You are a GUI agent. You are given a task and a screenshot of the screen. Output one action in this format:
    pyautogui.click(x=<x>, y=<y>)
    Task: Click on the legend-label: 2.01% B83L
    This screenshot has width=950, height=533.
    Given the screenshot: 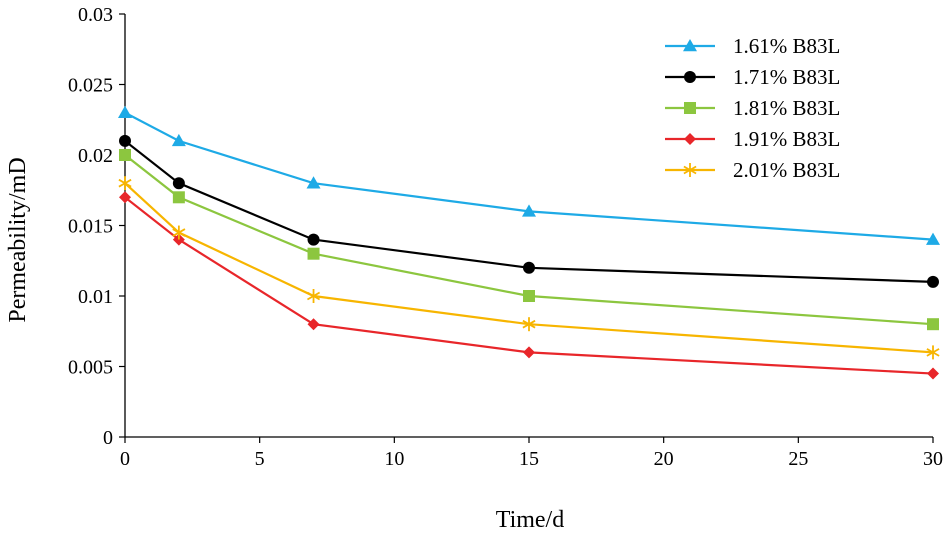 What is the action you would take?
    pyautogui.click(x=786, y=170)
    